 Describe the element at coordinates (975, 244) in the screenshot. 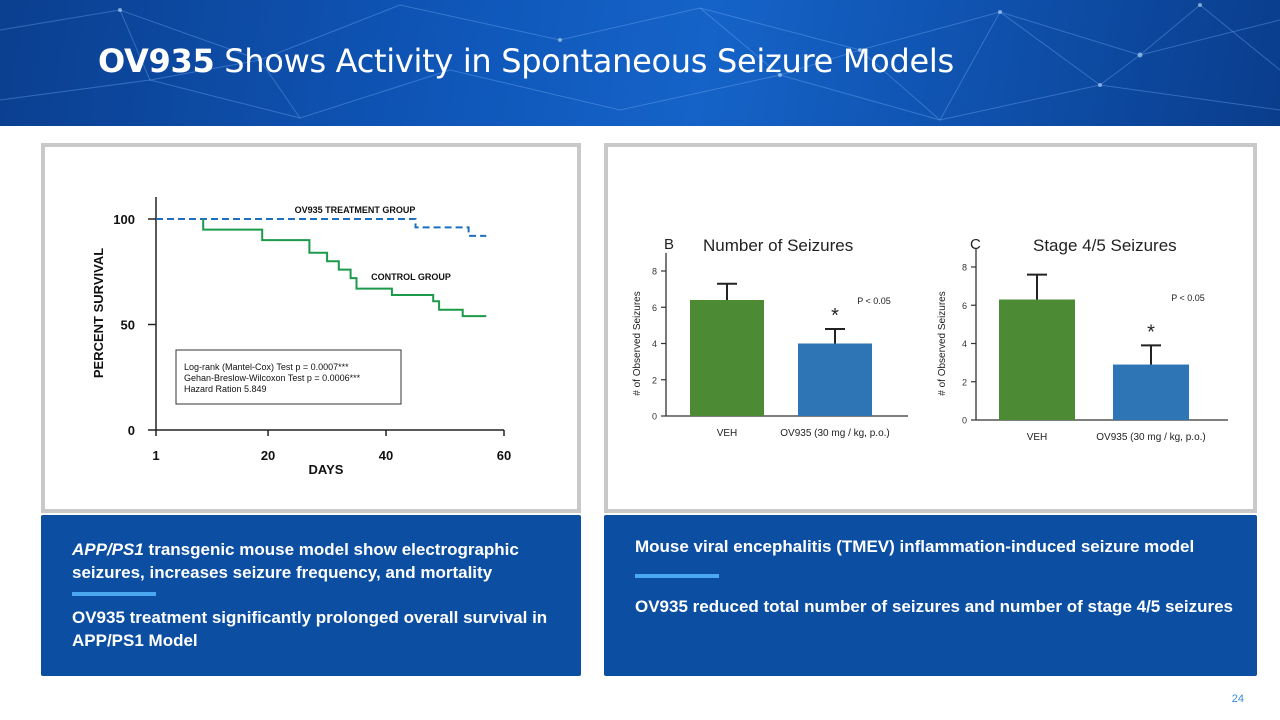

I see `panel-letter: C` at that location.